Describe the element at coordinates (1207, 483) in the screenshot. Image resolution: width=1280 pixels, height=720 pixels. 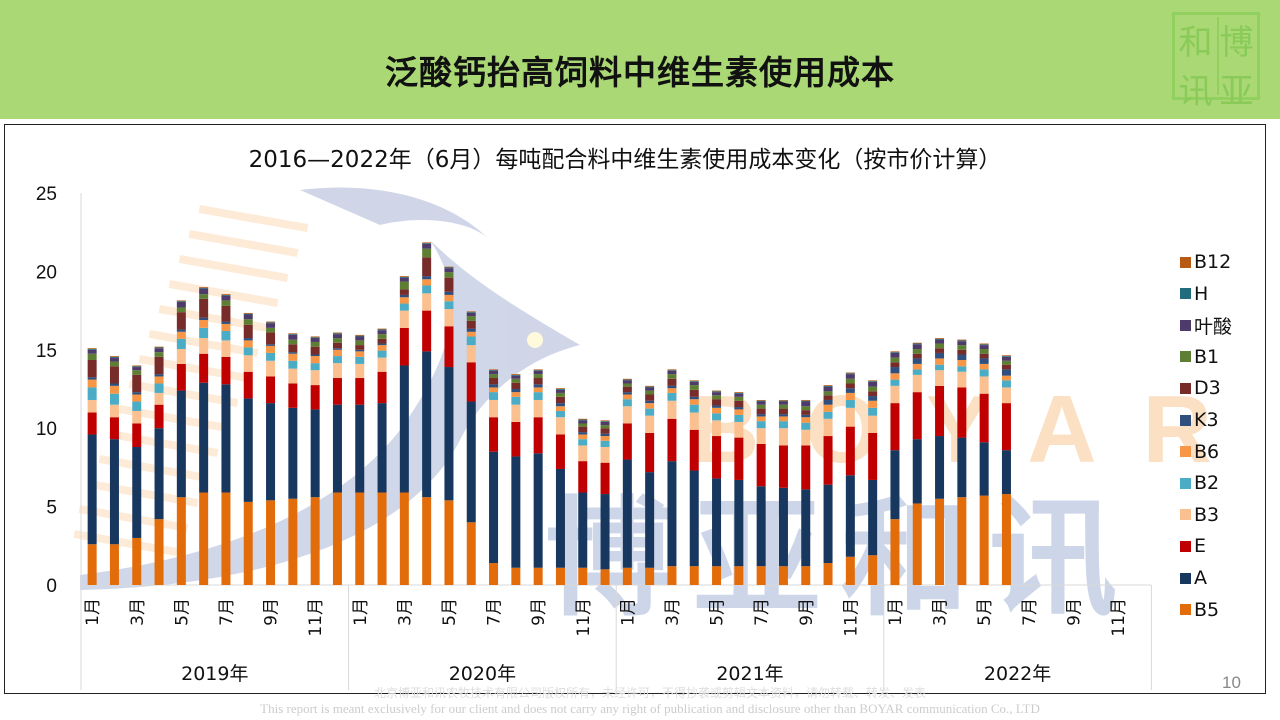
I see `legend-label: B2` at that location.